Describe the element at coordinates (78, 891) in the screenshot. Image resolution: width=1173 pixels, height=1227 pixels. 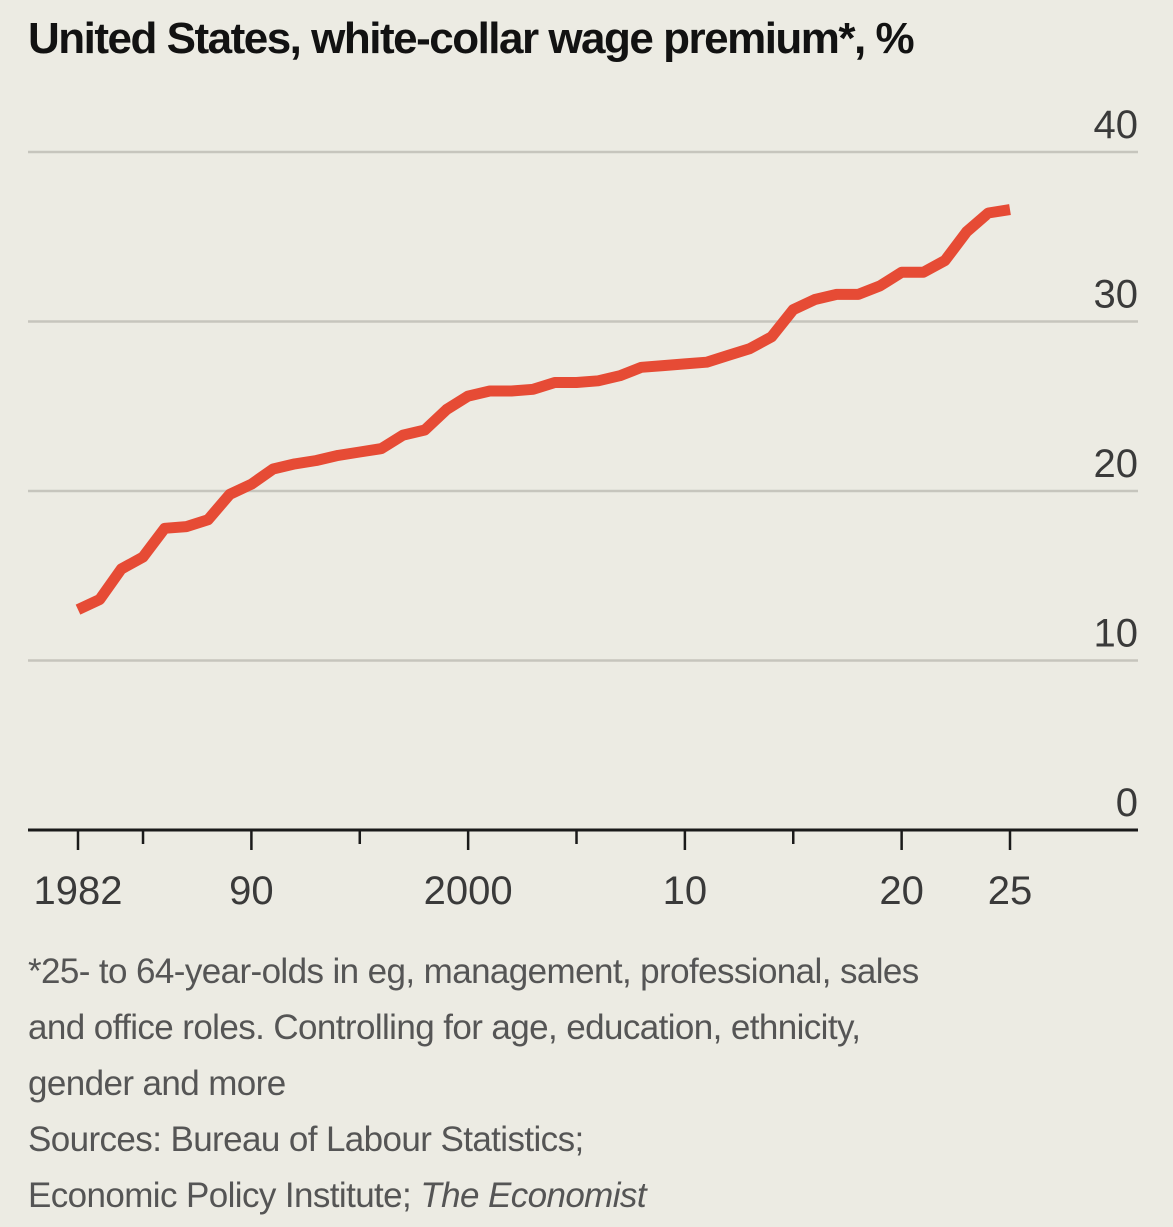
I see `x-tick-label-1982: 1982` at that location.